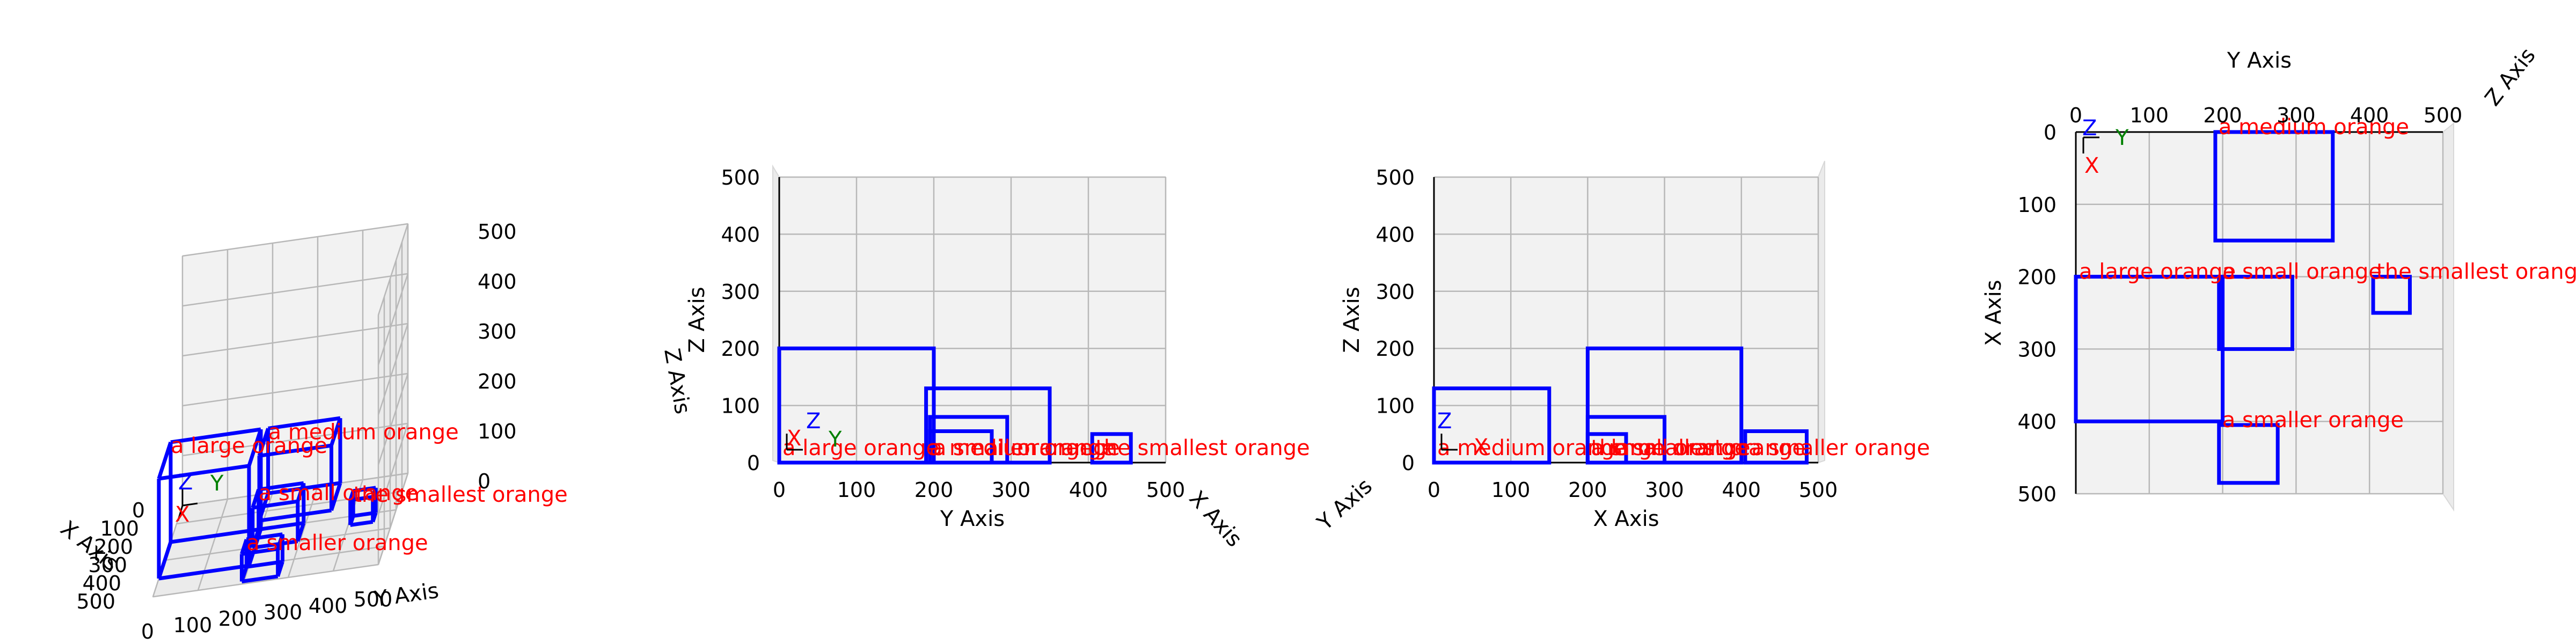 The image size is (2576, 644). I want to click on box-a-smaller-orange, so click(2248, 454).